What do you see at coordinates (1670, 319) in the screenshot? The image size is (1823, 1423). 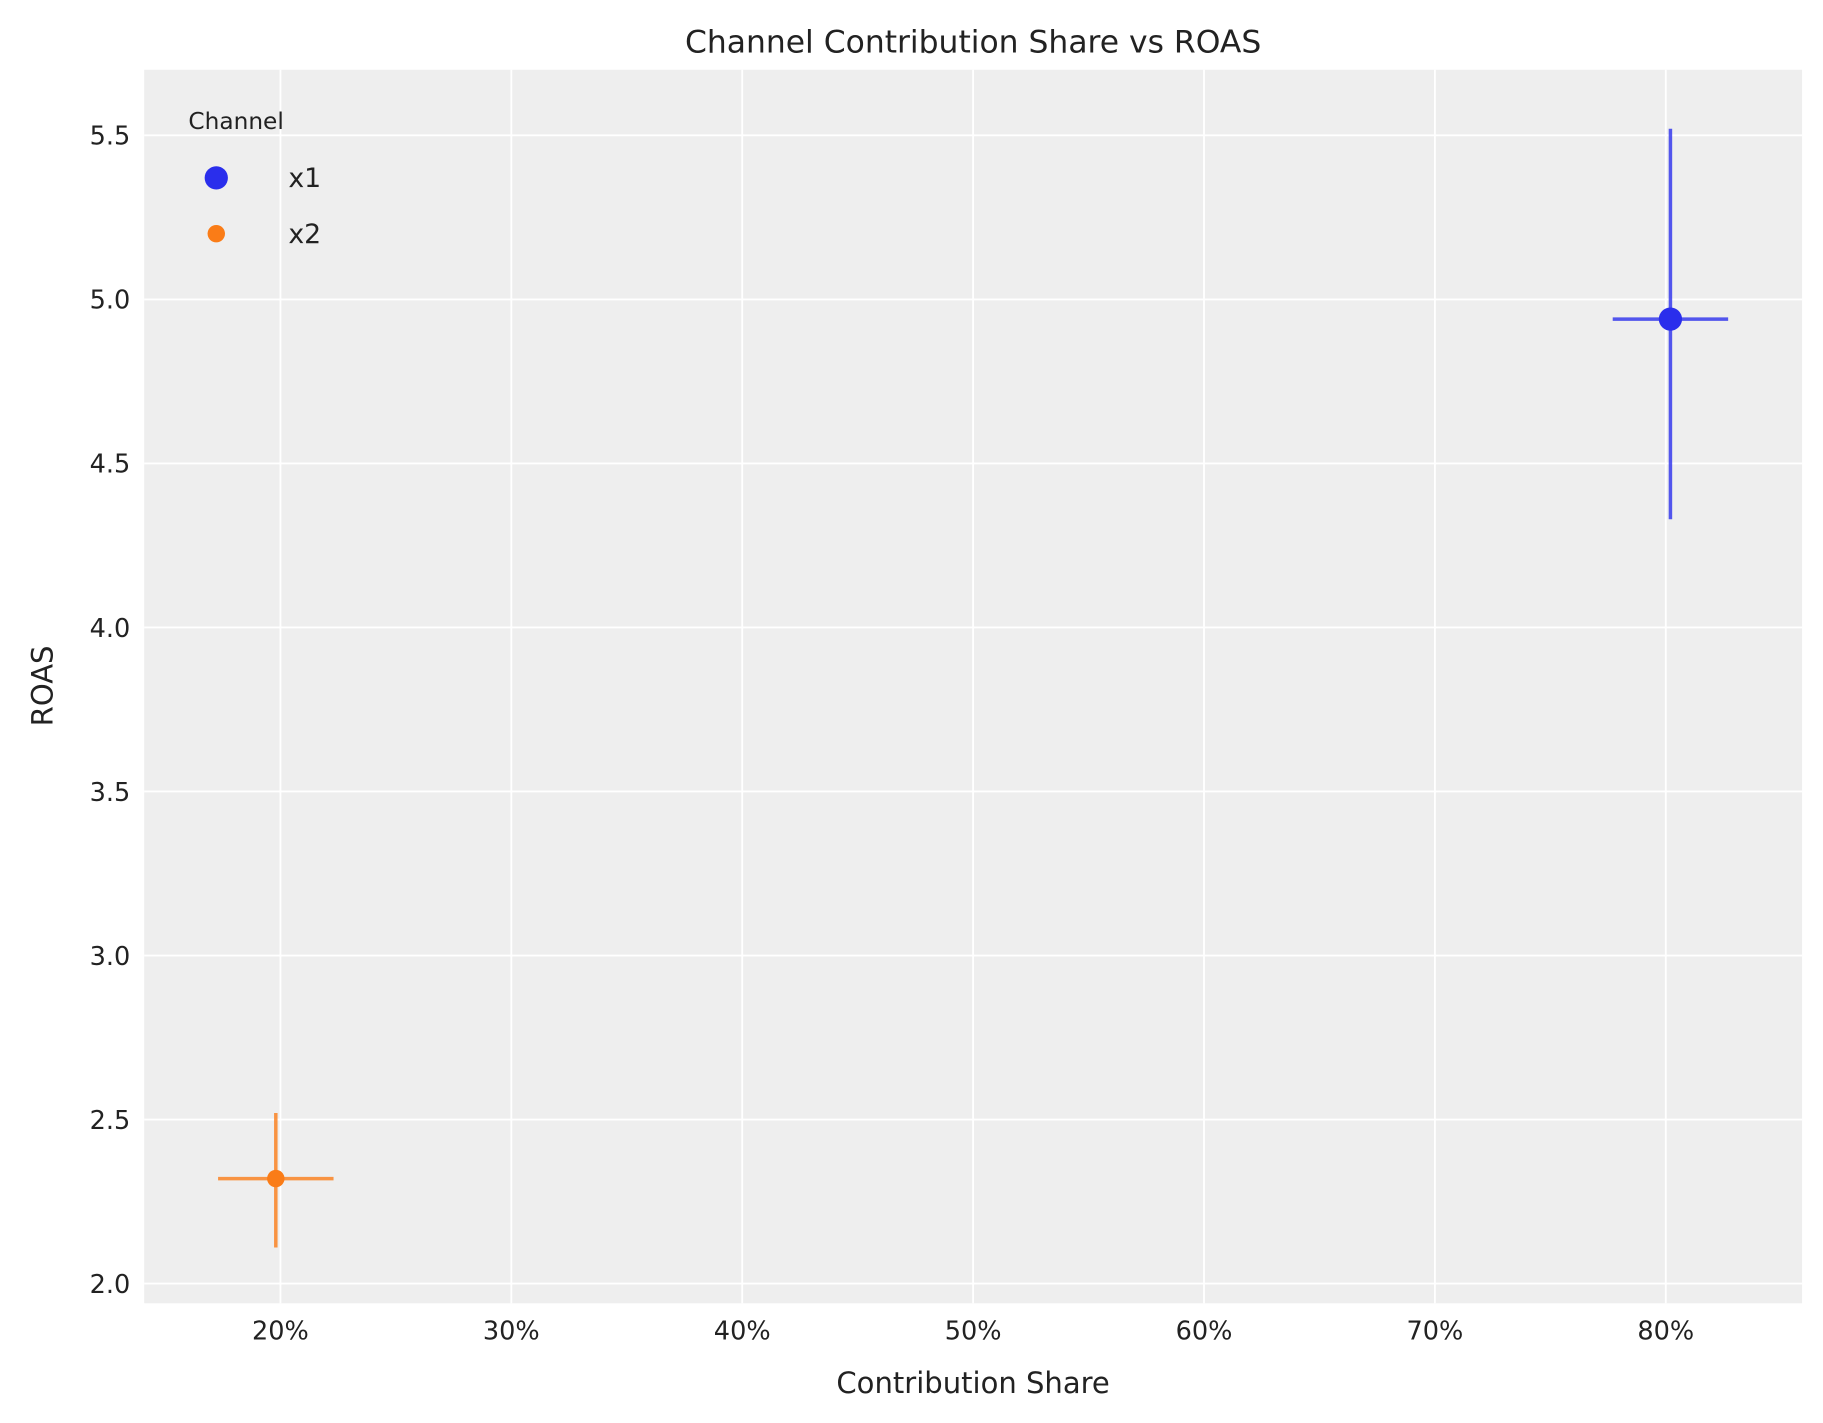 I see `point-x1` at bounding box center [1670, 319].